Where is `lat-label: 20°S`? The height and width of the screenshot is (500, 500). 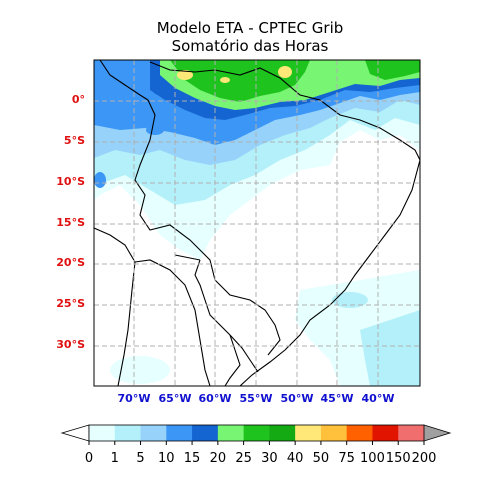
lat-label: 20°S is located at coordinates (70, 262).